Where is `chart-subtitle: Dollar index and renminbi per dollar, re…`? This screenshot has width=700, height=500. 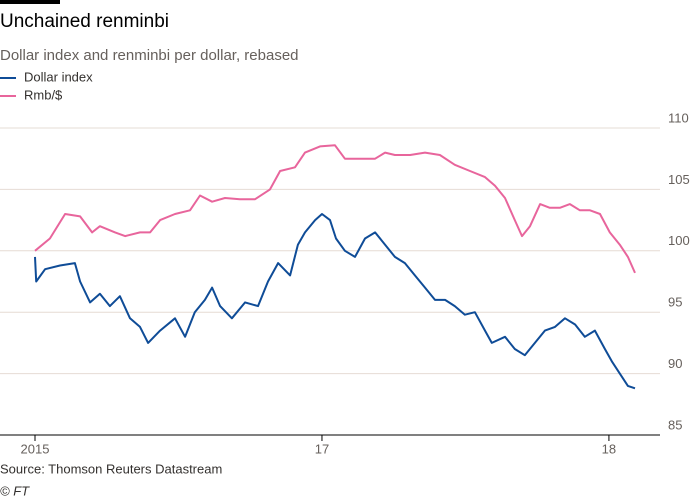 chart-subtitle: Dollar index and renminbi per dollar, re… is located at coordinates (149, 55).